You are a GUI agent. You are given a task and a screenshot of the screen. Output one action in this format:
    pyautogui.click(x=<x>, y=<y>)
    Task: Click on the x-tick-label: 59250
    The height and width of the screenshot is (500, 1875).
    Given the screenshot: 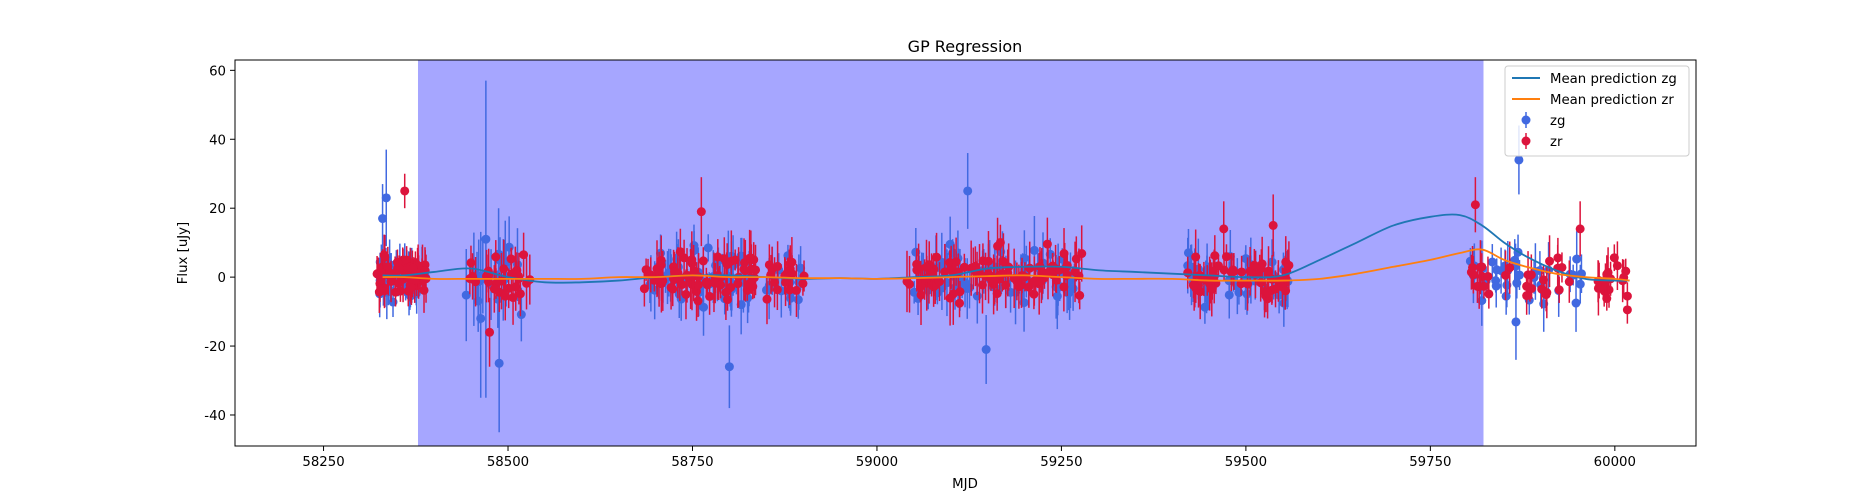 What is the action you would take?
    pyautogui.click(x=1061, y=462)
    